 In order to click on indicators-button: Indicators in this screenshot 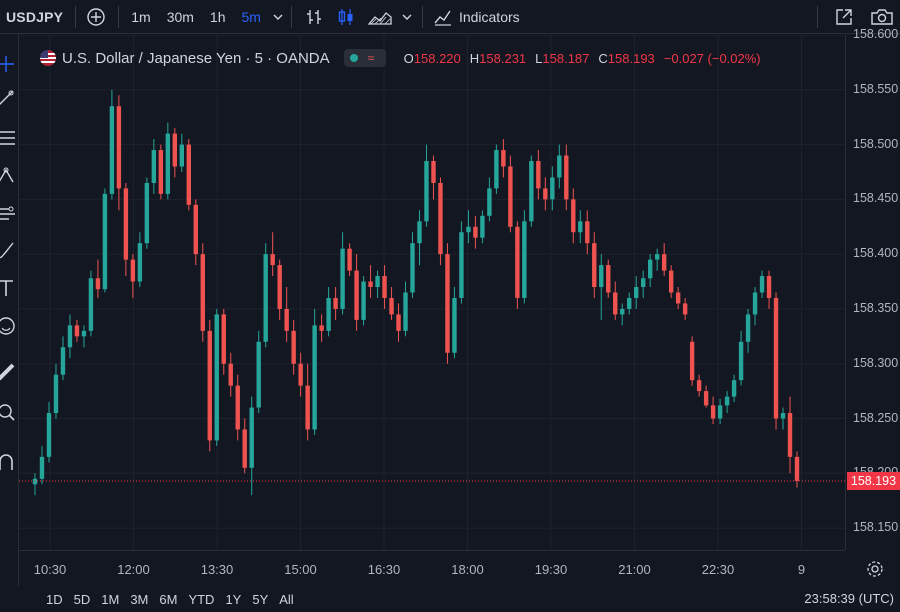, I will do `click(476, 17)`.